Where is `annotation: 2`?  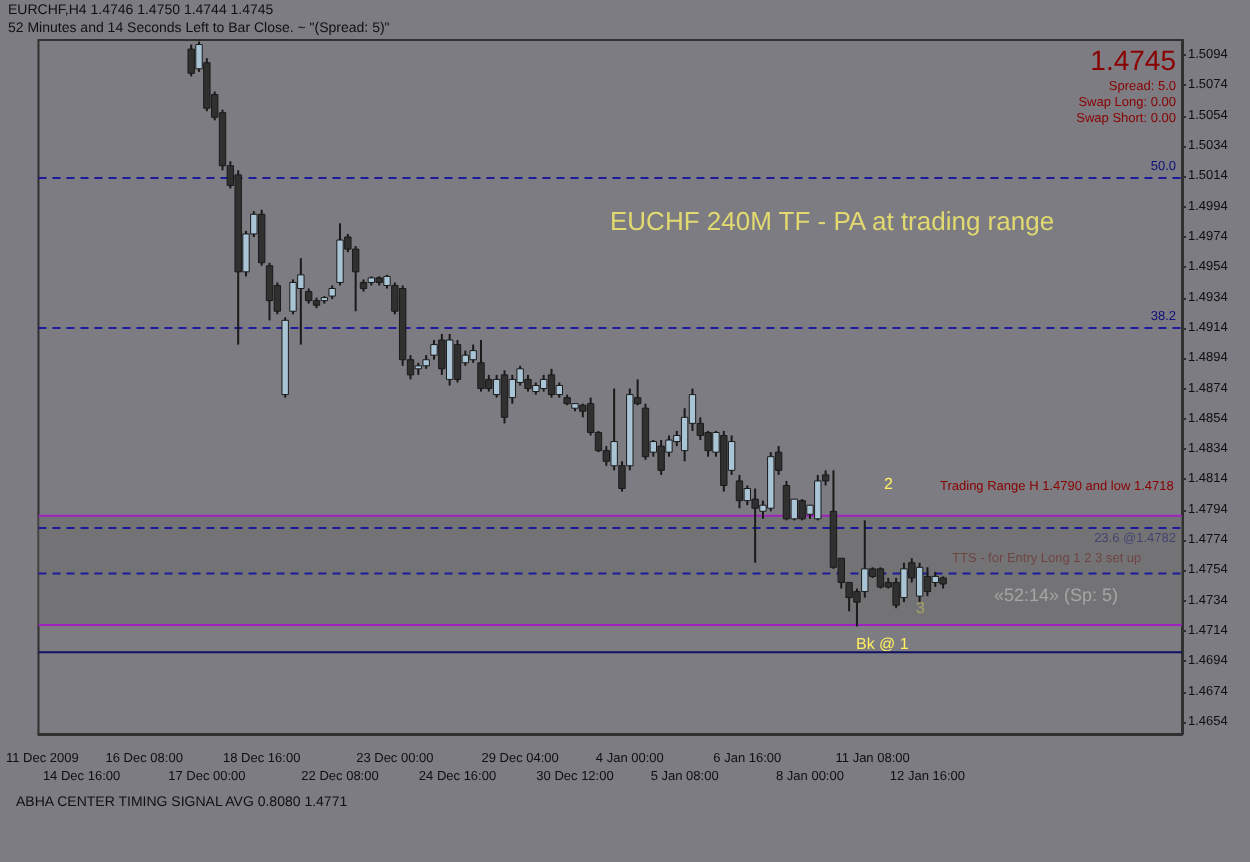 annotation: 2 is located at coordinates (889, 484).